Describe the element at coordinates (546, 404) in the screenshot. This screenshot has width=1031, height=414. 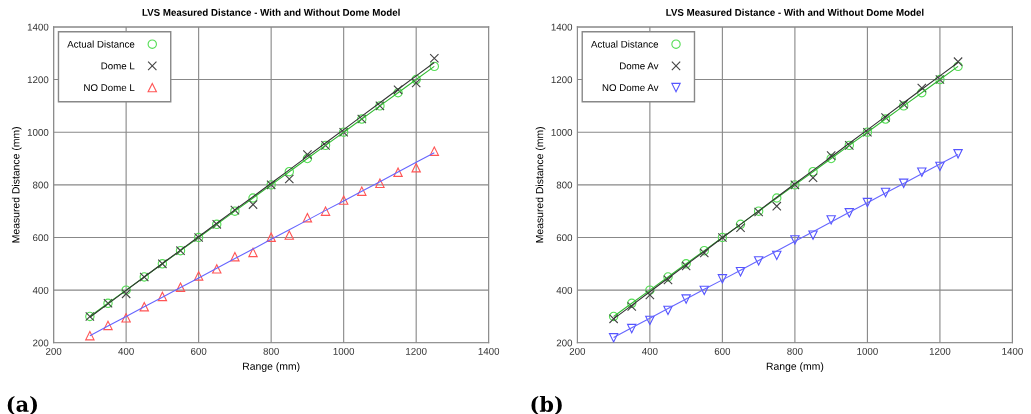
I see `text: (b)` at that location.